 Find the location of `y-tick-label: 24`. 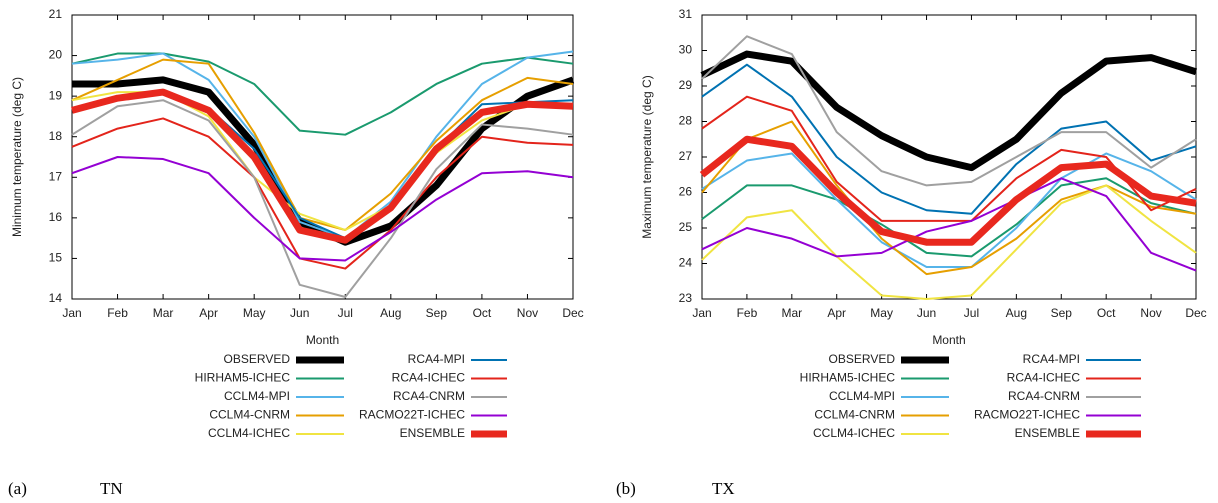

y-tick-label: 24 is located at coordinates (686, 263).